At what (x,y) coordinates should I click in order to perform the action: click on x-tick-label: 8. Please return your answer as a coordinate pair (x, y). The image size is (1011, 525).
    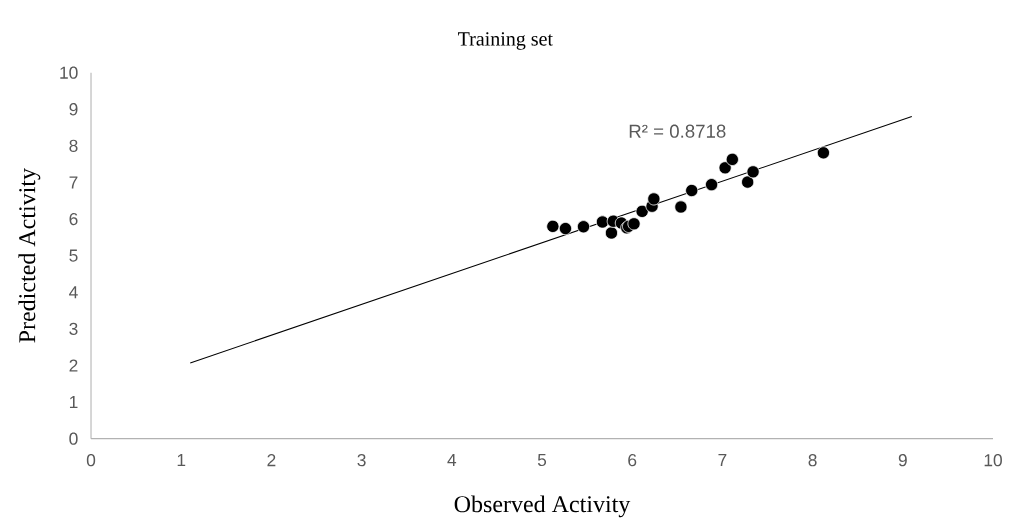
    Looking at the image, I should click on (812, 460).